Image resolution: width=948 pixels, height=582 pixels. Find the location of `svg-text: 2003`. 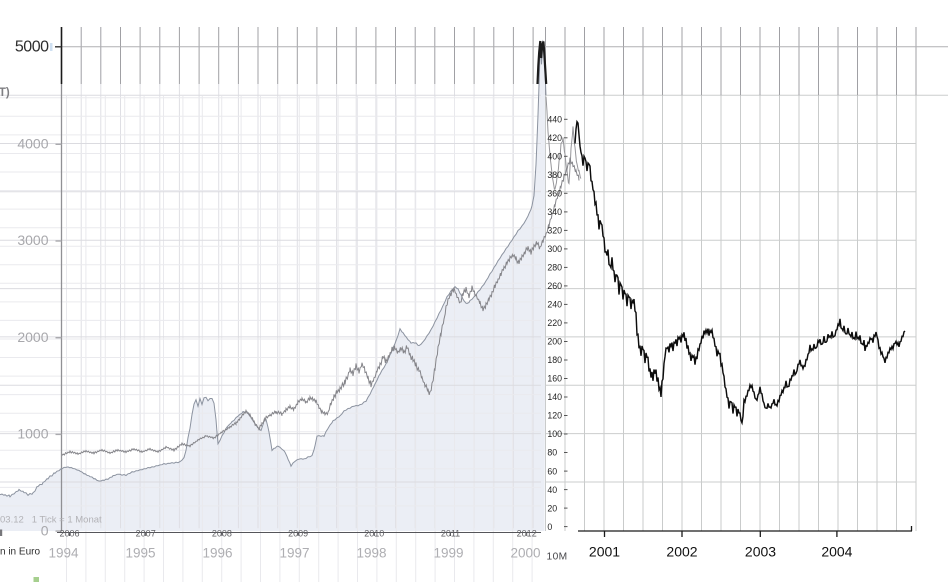

svg-text: 2003 is located at coordinates (760, 552).